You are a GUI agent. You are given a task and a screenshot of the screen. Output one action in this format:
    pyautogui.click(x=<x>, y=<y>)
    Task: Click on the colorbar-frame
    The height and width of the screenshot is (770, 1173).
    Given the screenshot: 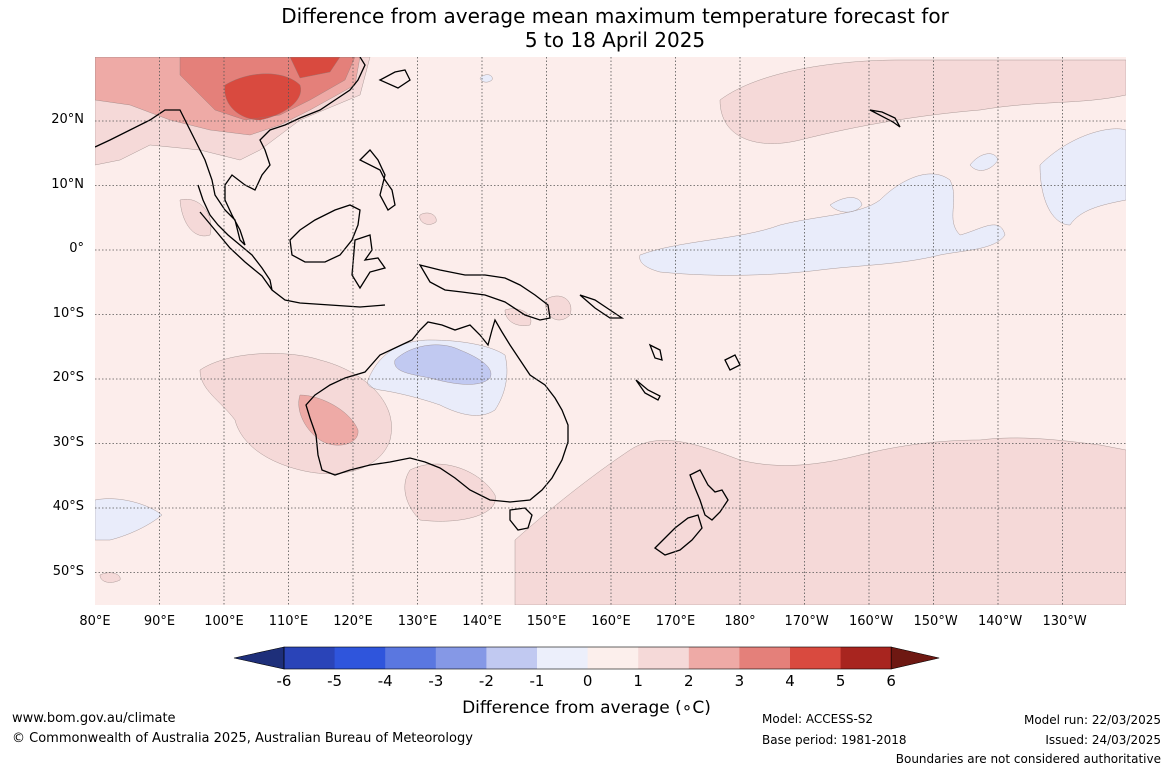 What is the action you would take?
    pyautogui.click(x=587, y=658)
    